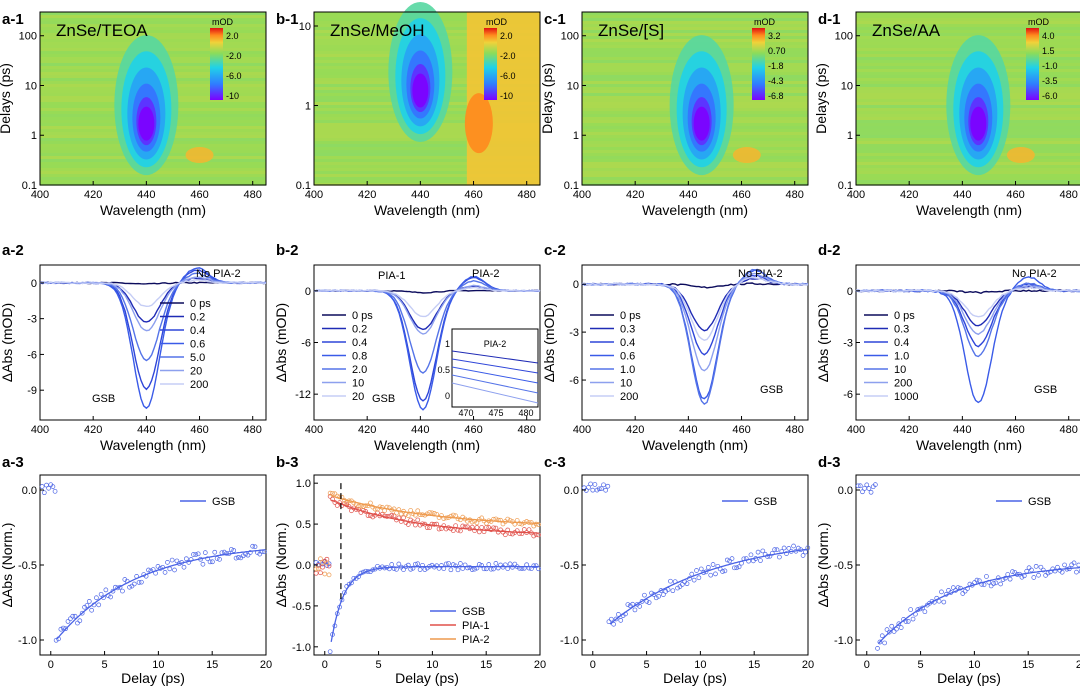 The image size is (1080, 688). What do you see at coordinates (829, 462) in the screenshot?
I see `panel-label: d-3` at bounding box center [829, 462].